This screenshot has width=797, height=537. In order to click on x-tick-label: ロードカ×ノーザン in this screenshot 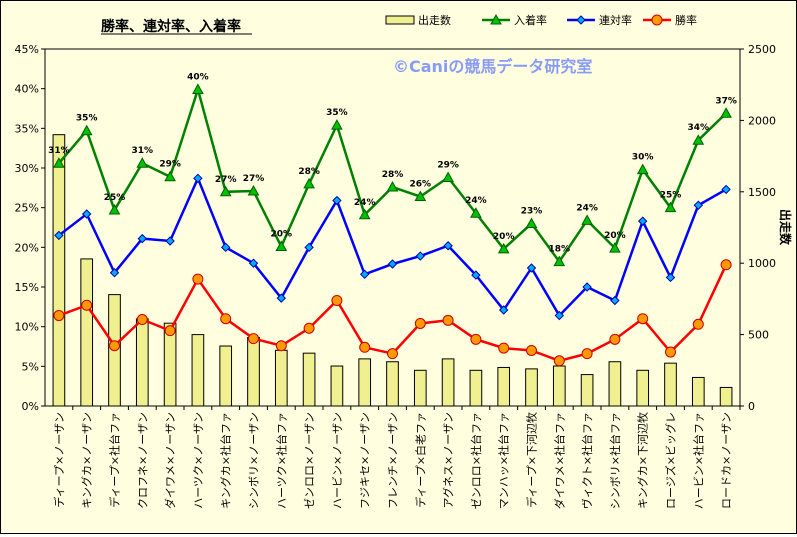, I will do `click(726, 460)`.